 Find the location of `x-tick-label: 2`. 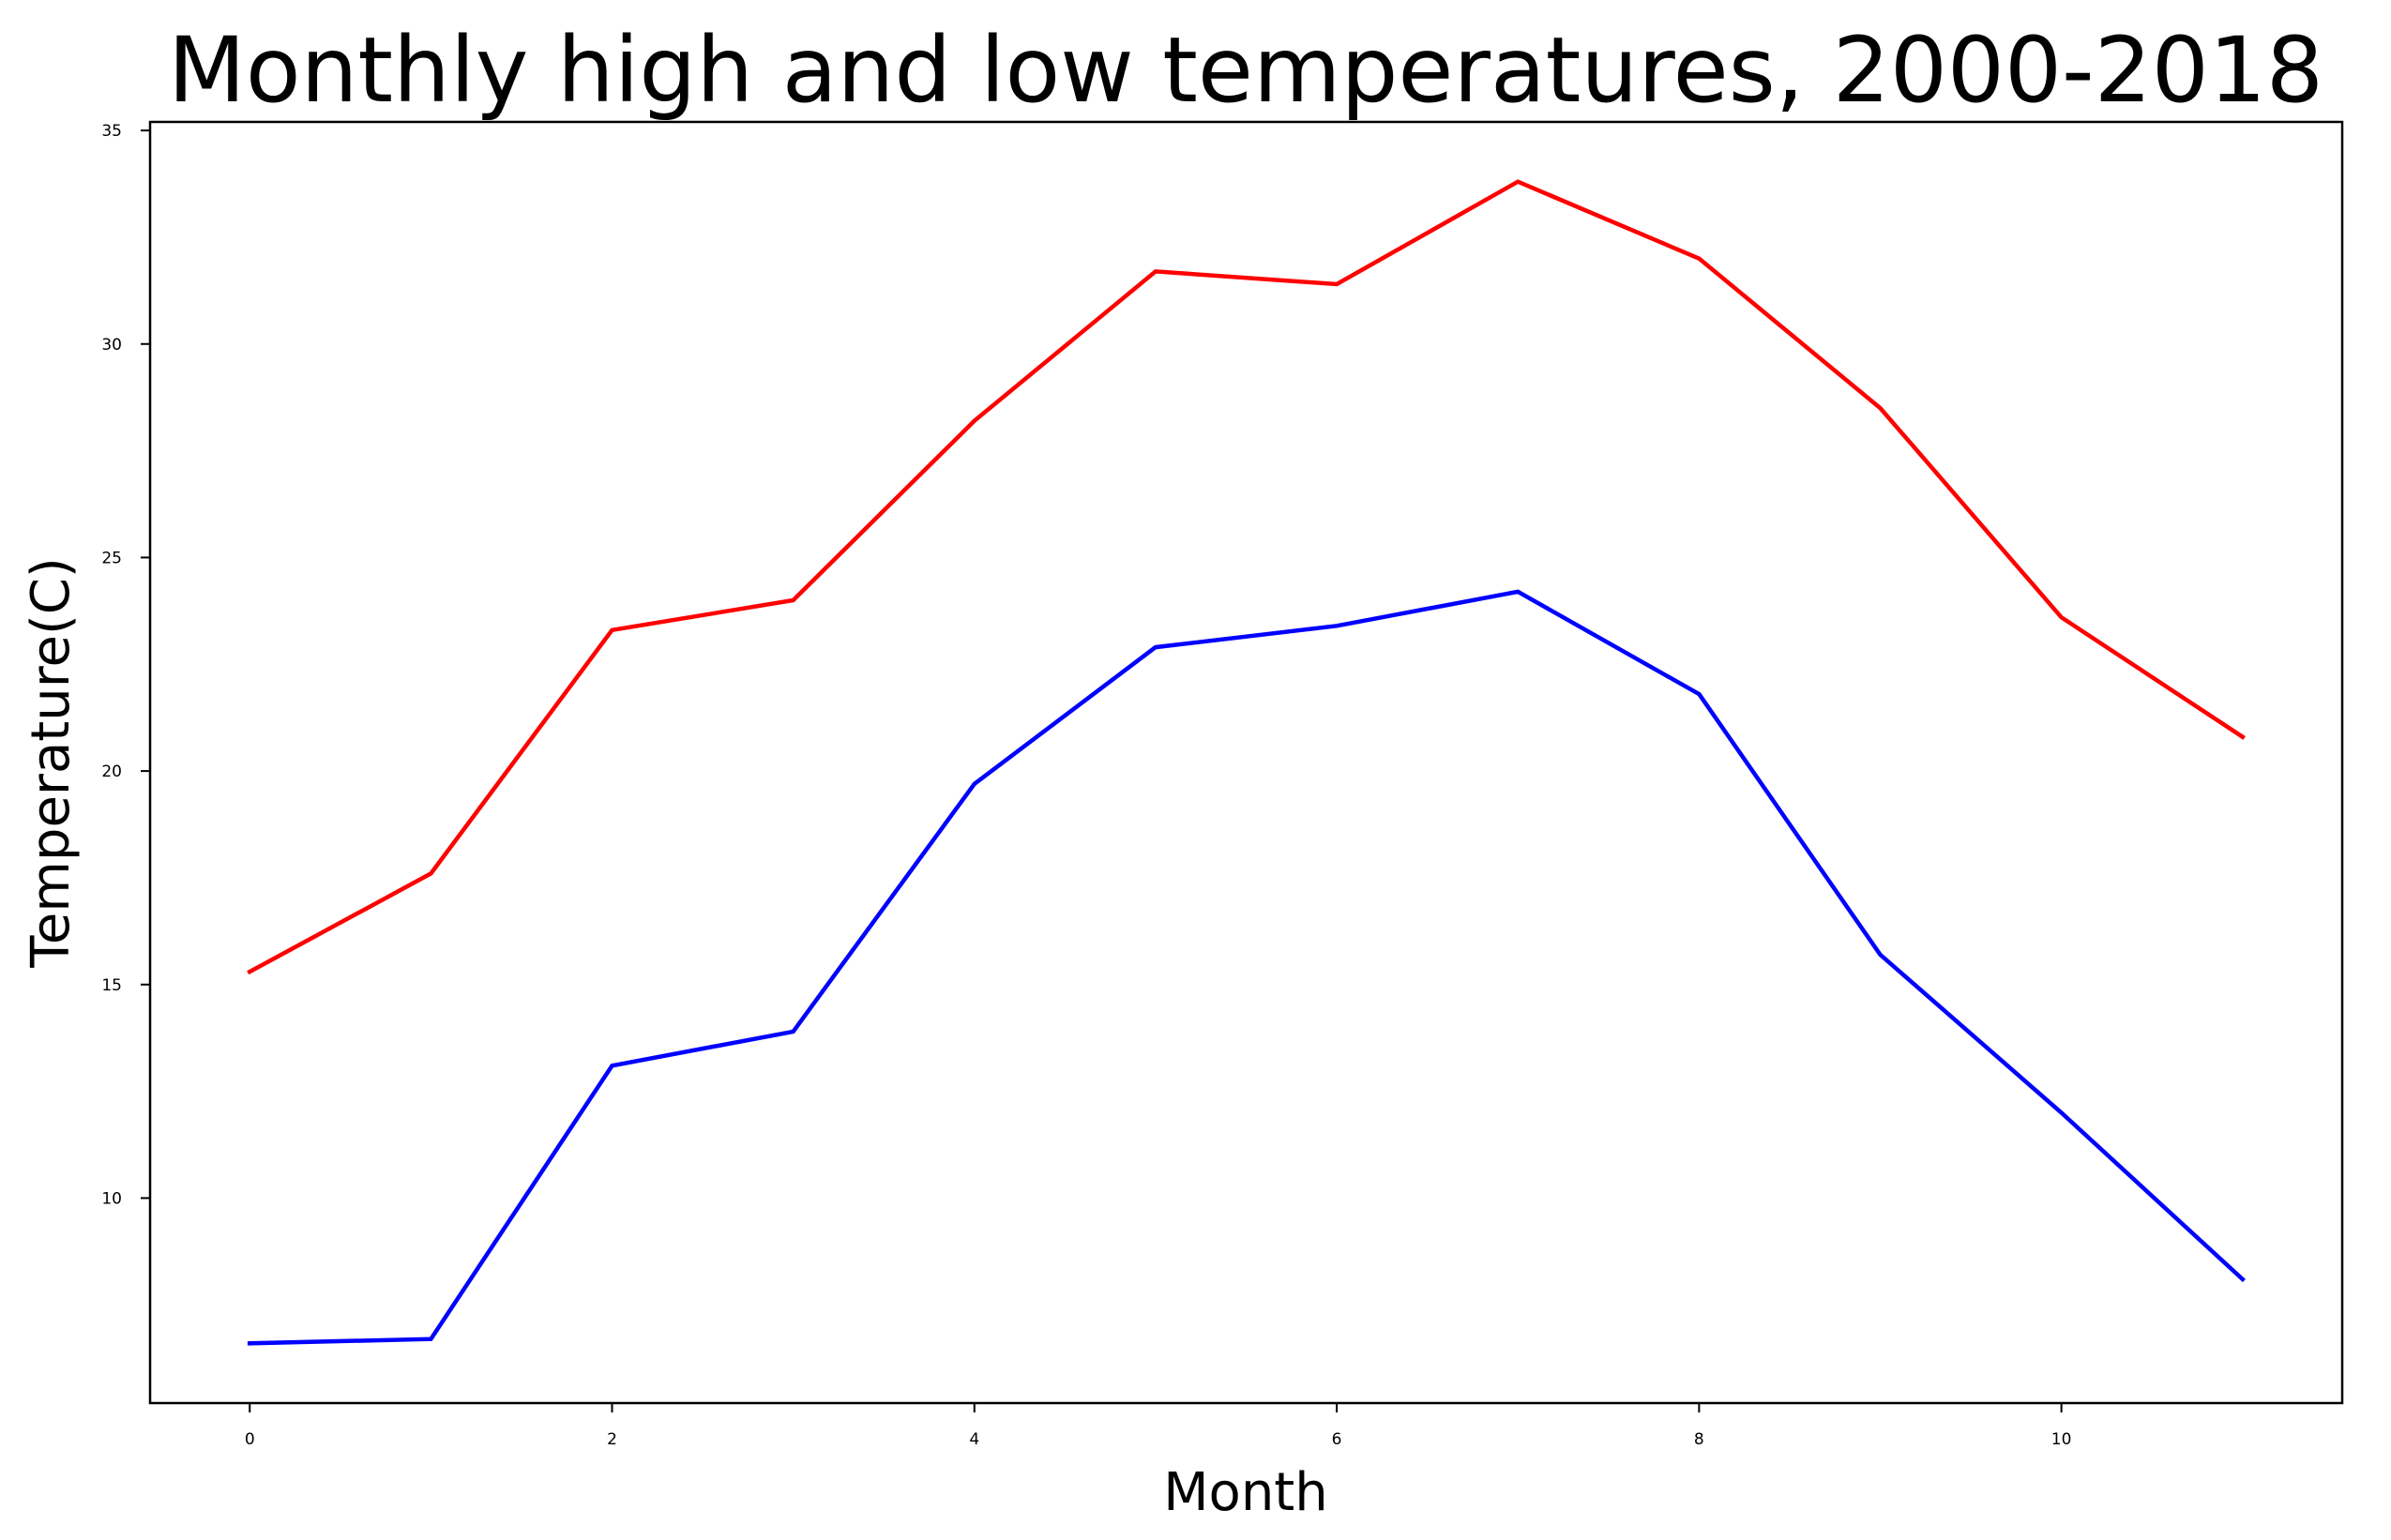

x-tick-label: 2 is located at coordinates (612, 1439).